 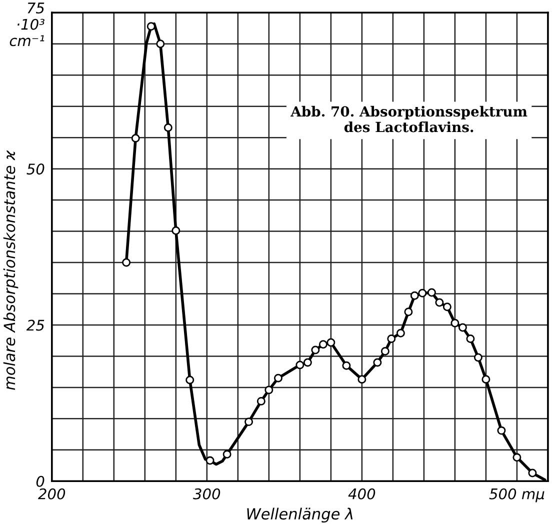 What do you see at coordinates (35, 325) in the screenshot?
I see `y-tick-label: 25` at bounding box center [35, 325].